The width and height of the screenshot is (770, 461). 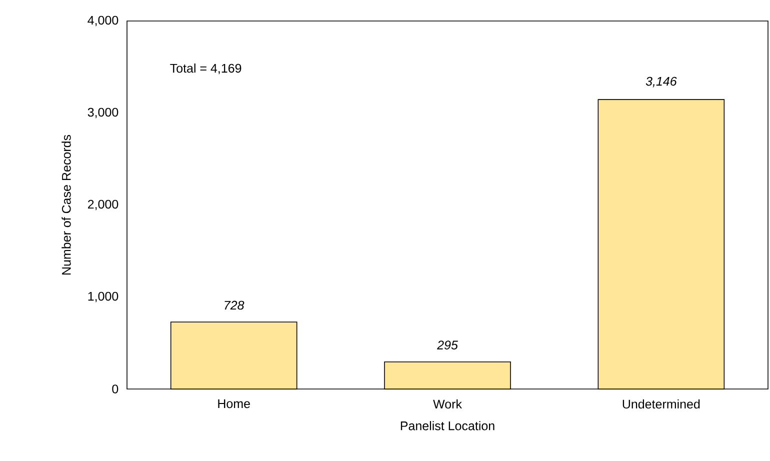 What do you see at coordinates (66, 204) in the screenshot?
I see `y-axis-title: Number of Case Records` at bounding box center [66, 204].